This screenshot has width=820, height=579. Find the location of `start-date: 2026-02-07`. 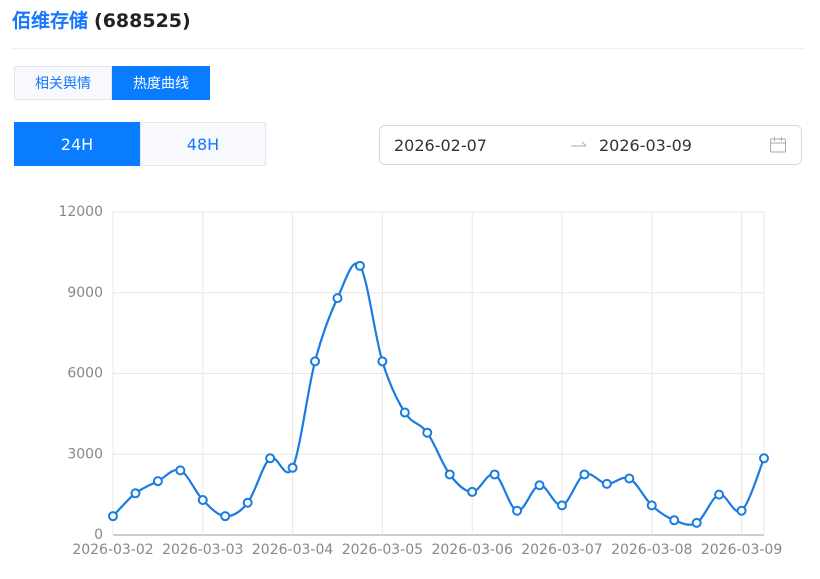

start-date: 2026-02-07 is located at coordinates (440, 145).